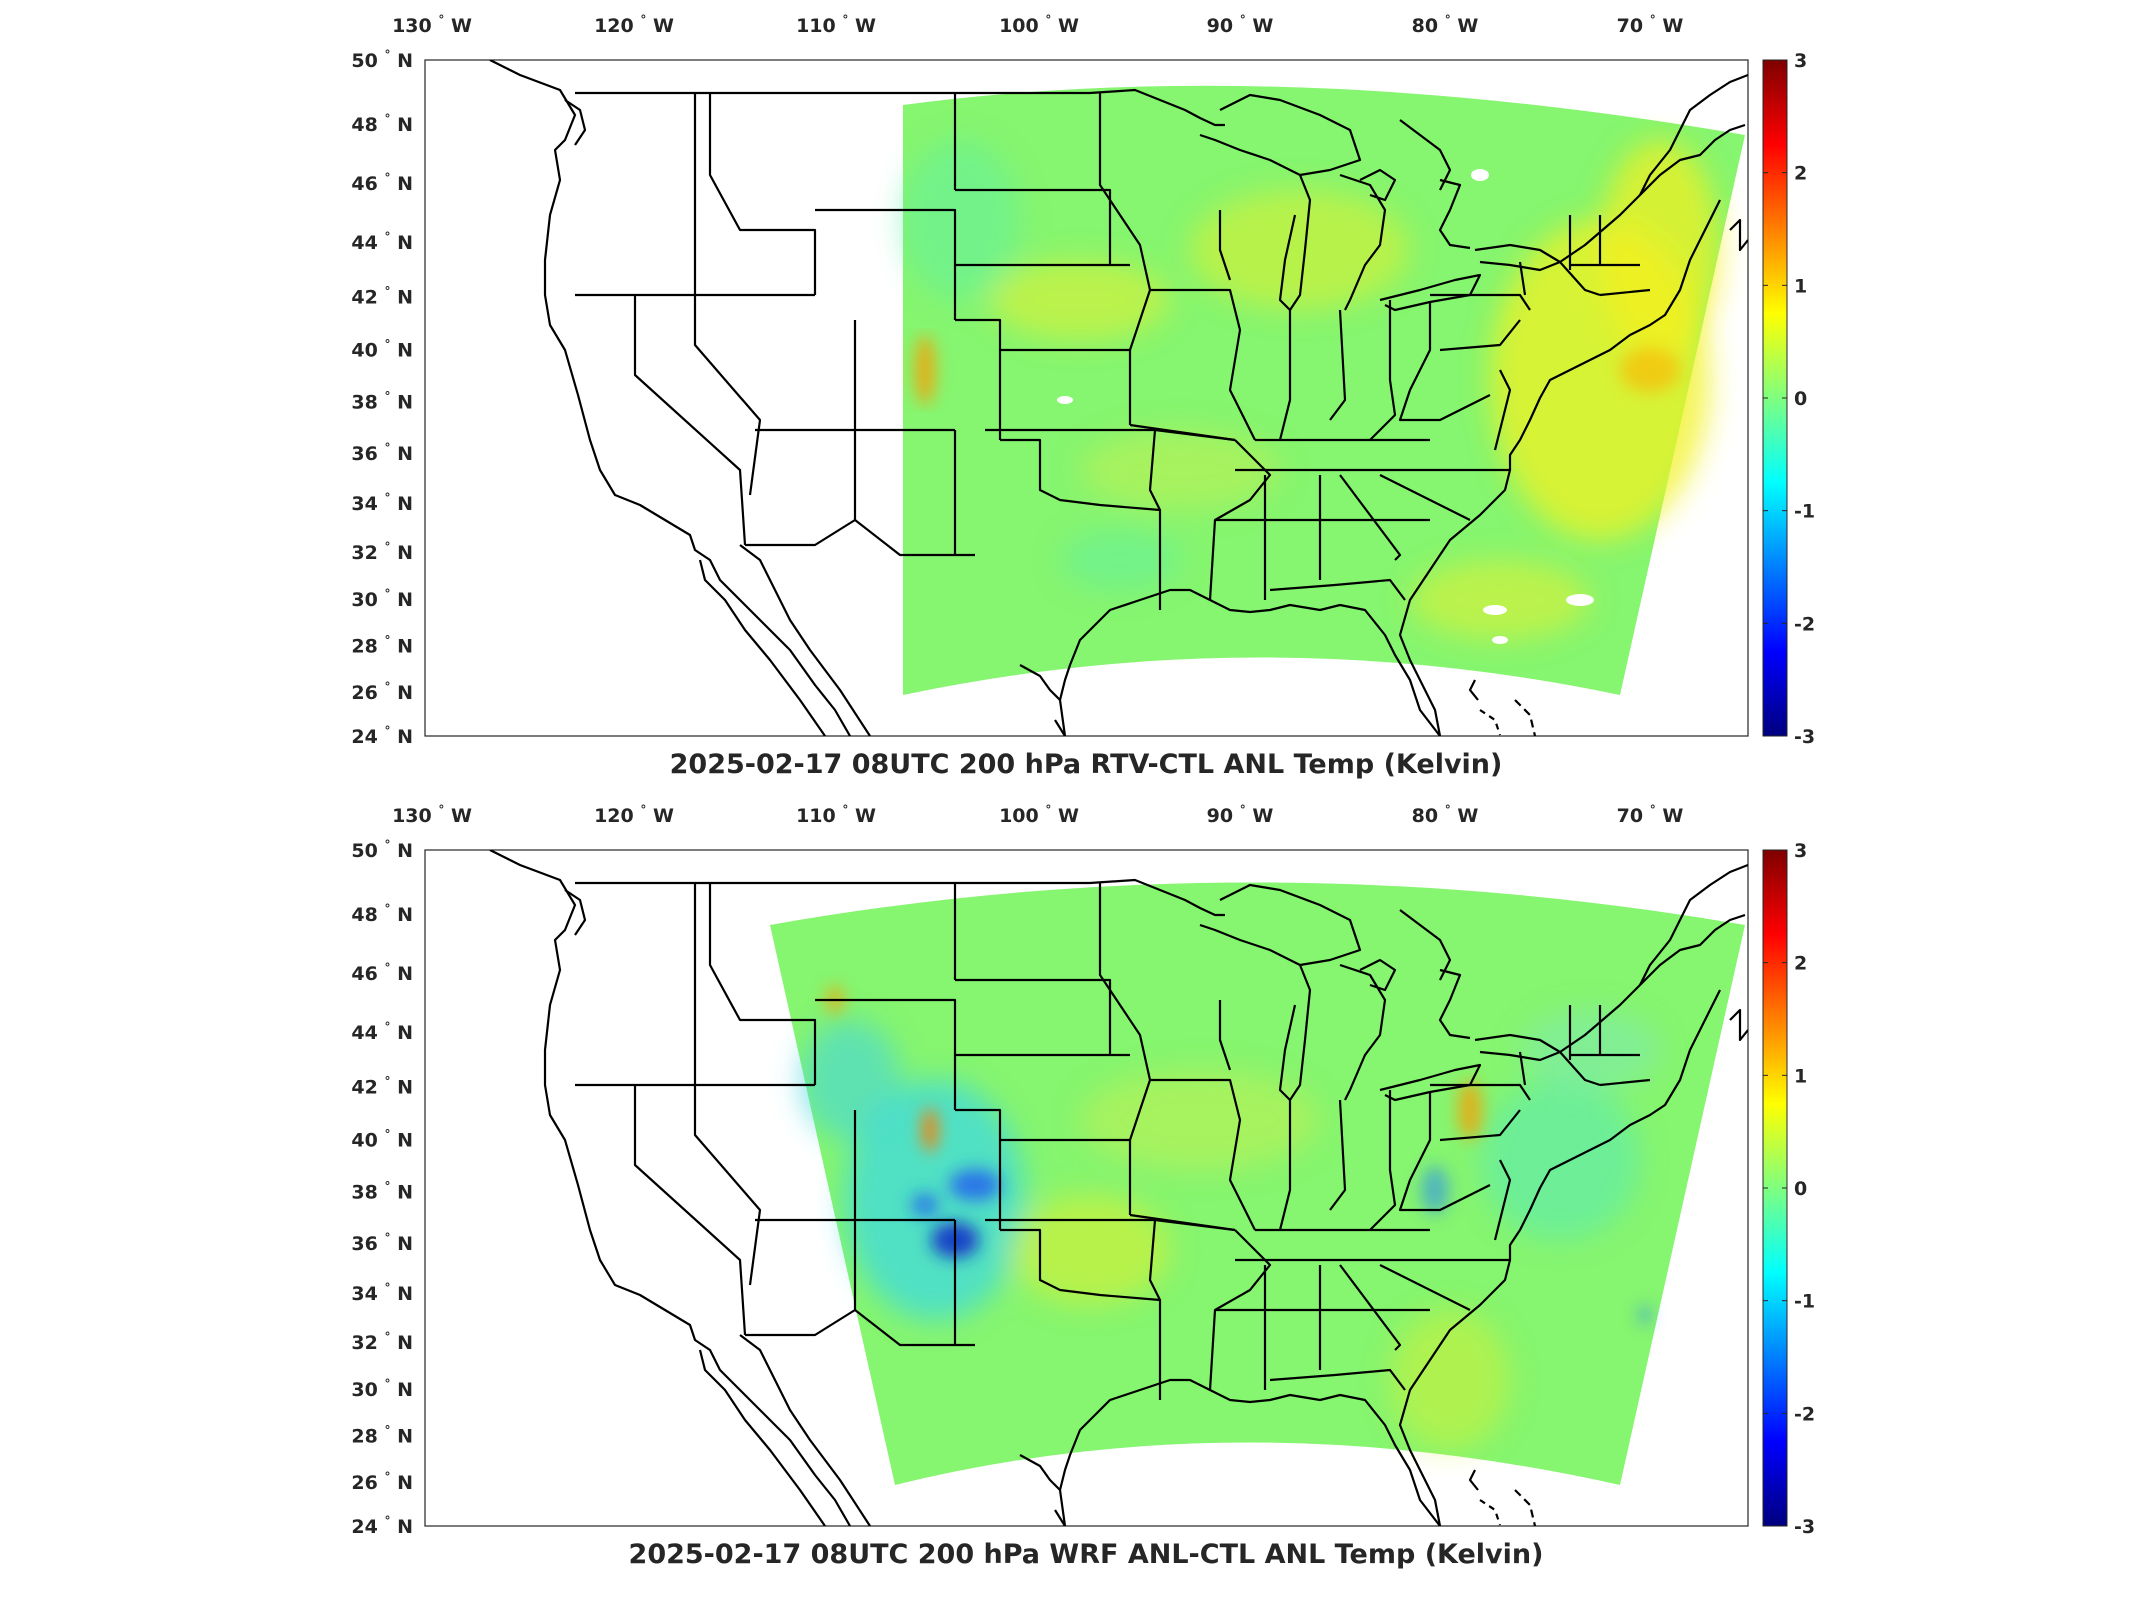  Describe the element at coordinates (1325, 406) in the screenshot. I see `missing-data-gaps` at that location.